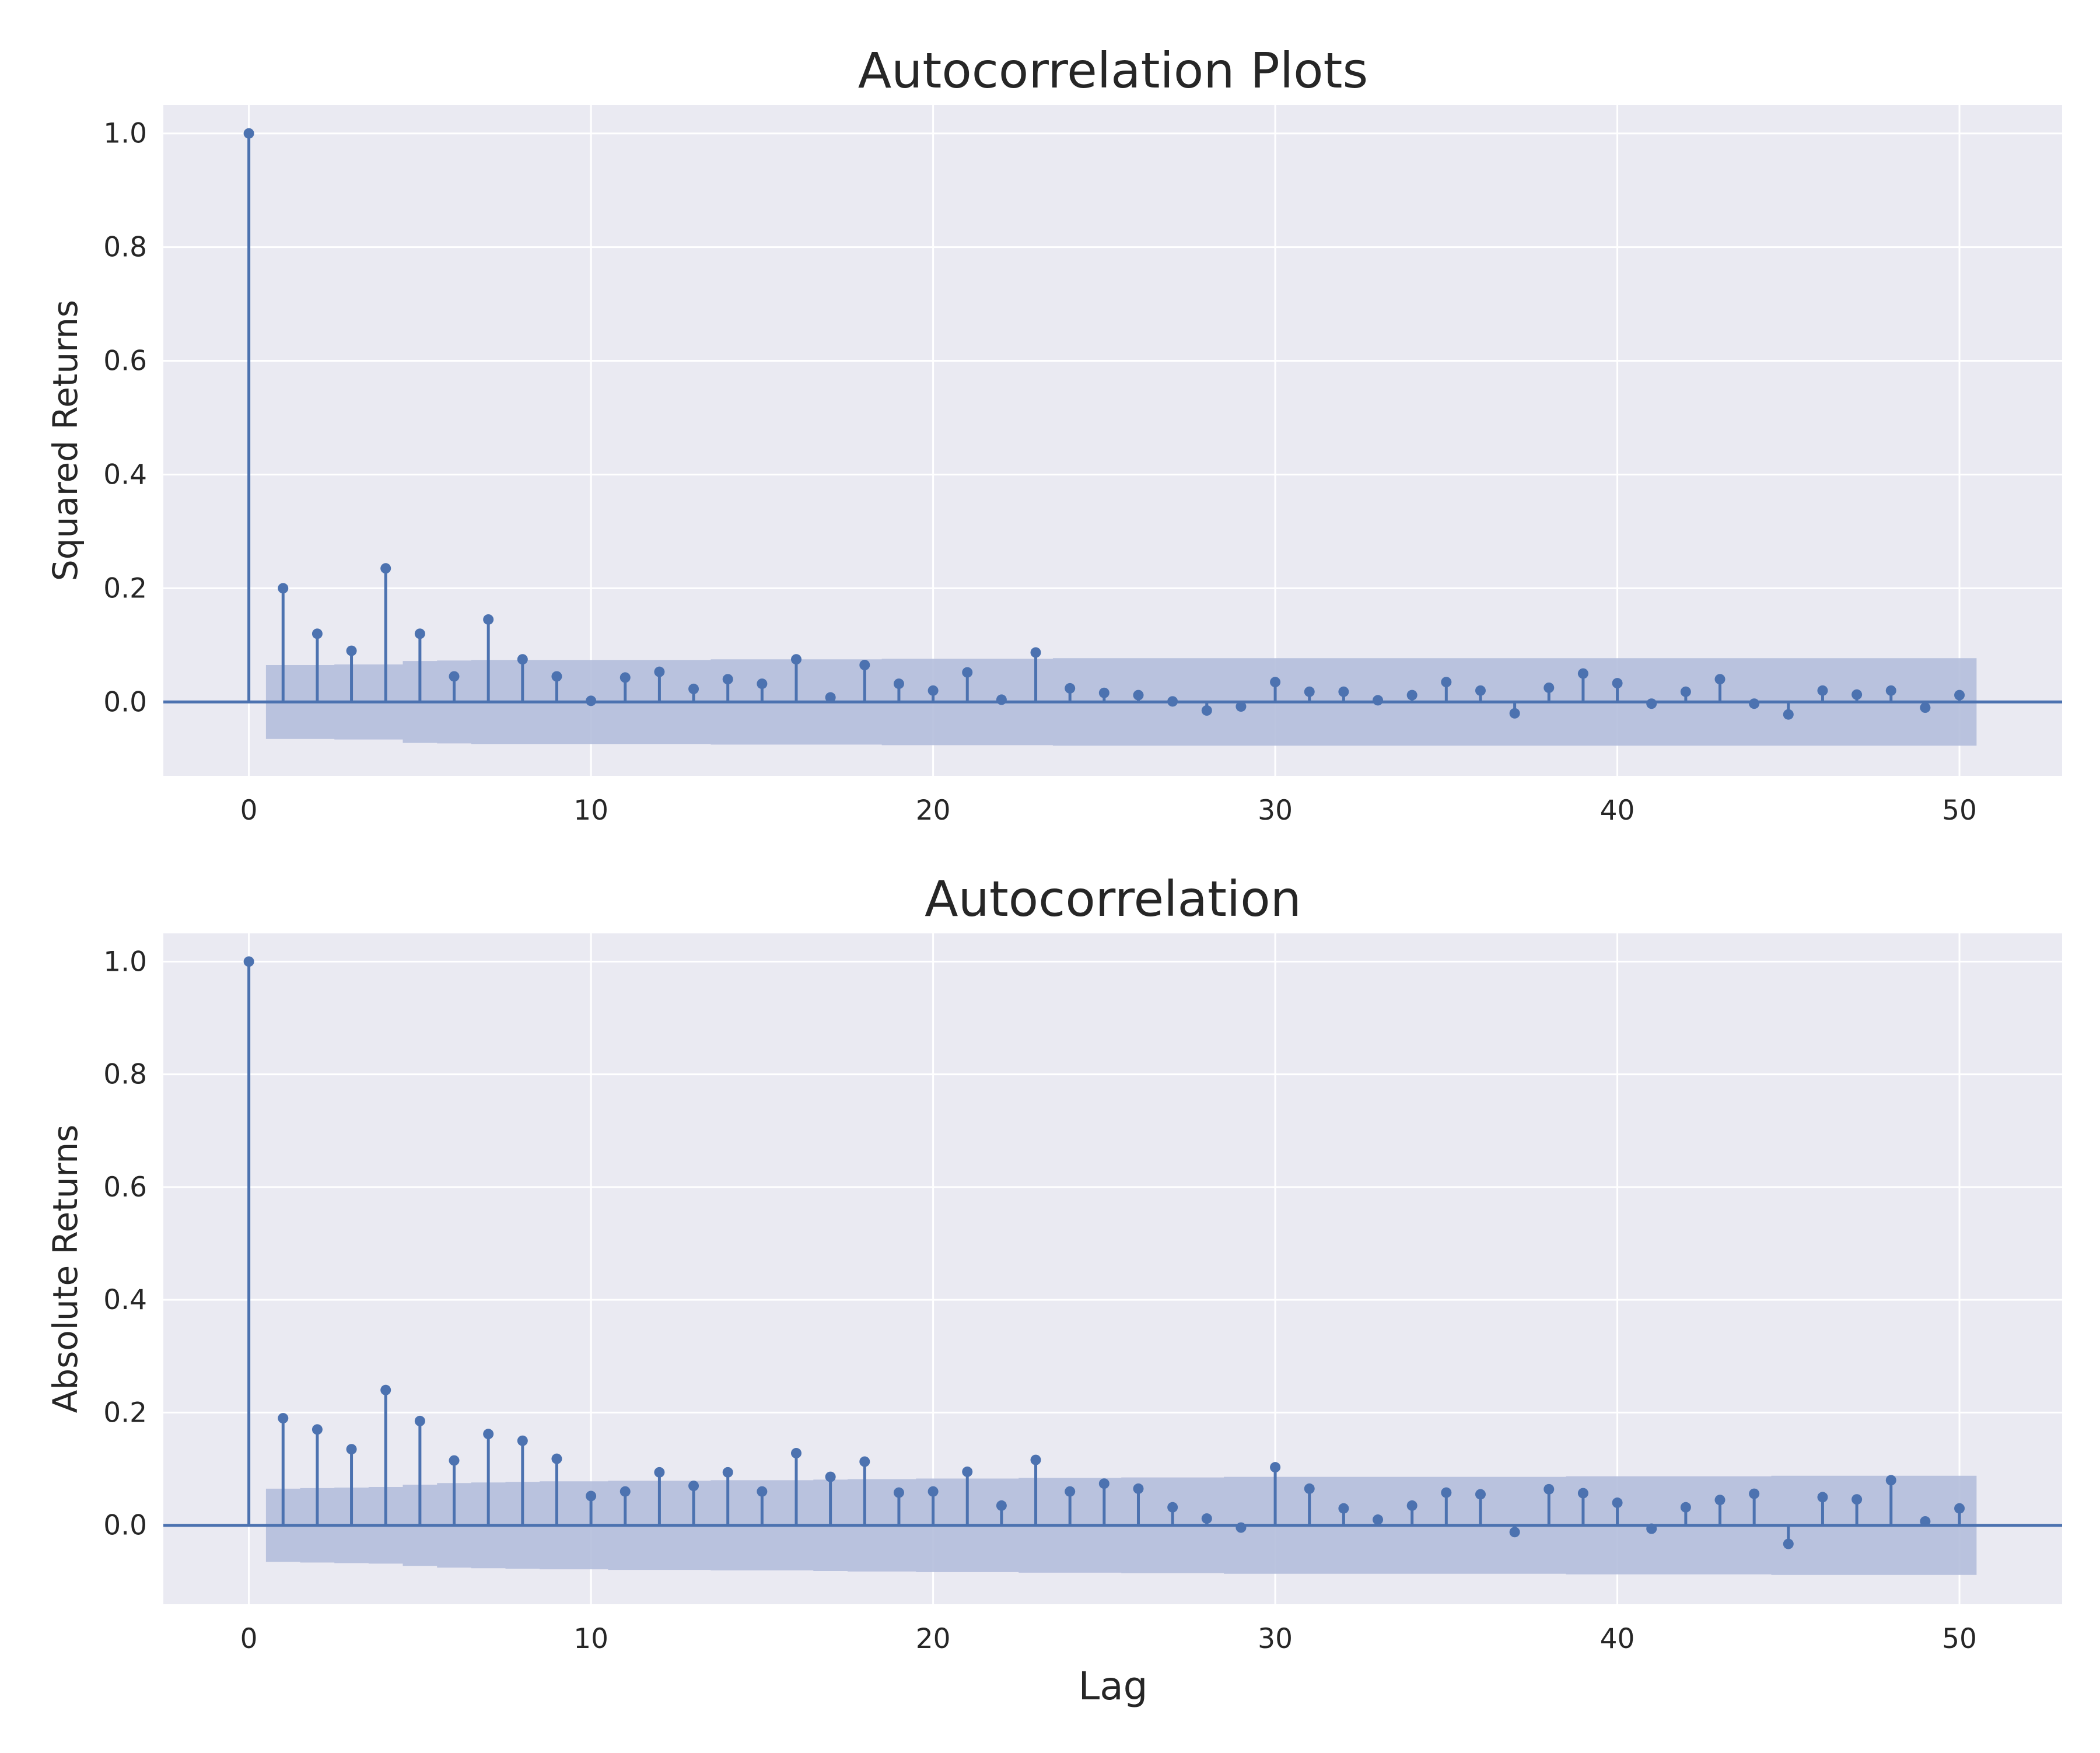 The width and height of the screenshot is (2100, 1753). What do you see at coordinates (65, 1269) in the screenshot?
I see `y-axis-label-absolute-returns: Absolute Returns` at bounding box center [65, 1269].